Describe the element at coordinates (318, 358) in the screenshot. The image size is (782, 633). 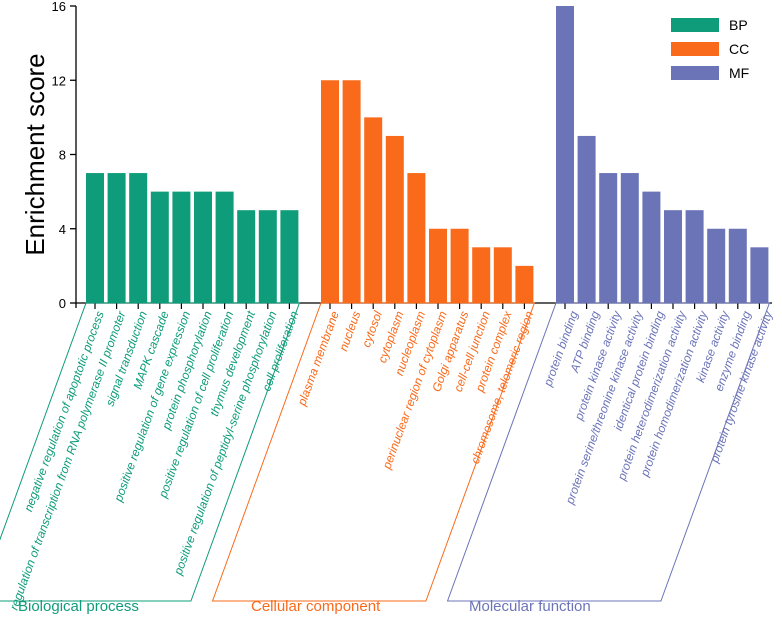
I see `category-label: plasma membrane` at that location.